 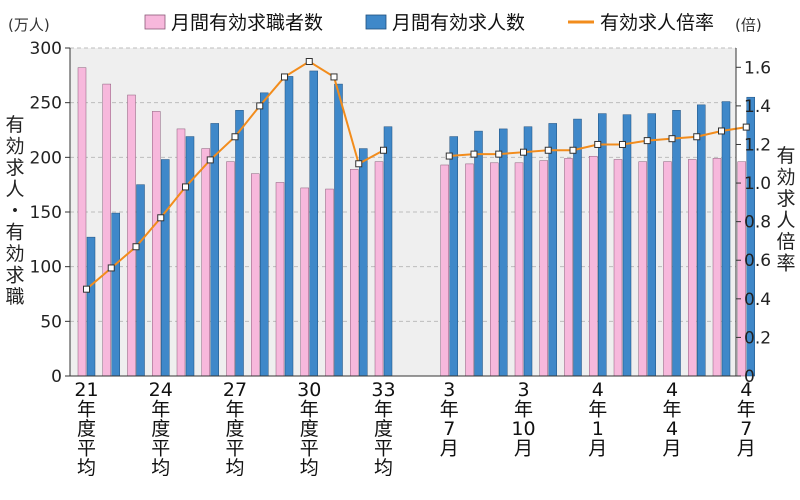 I want to click on left-unit-label: (万人), so click(x=29, y=25).